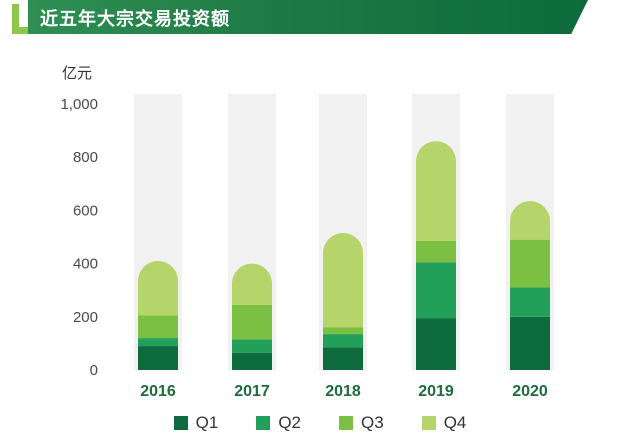 This screenshot has height=445, width=640. Describe the element at coordinates (85, 210) in the screenshot. I see `y-tick-label: 600` at that location.